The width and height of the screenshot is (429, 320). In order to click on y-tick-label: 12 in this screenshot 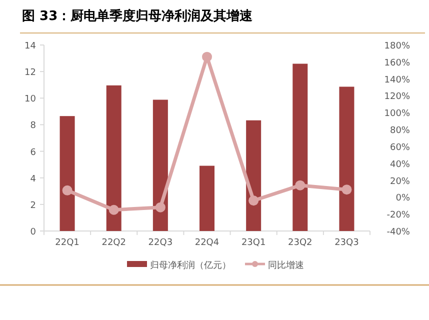, I will do `click(30, 73)`.